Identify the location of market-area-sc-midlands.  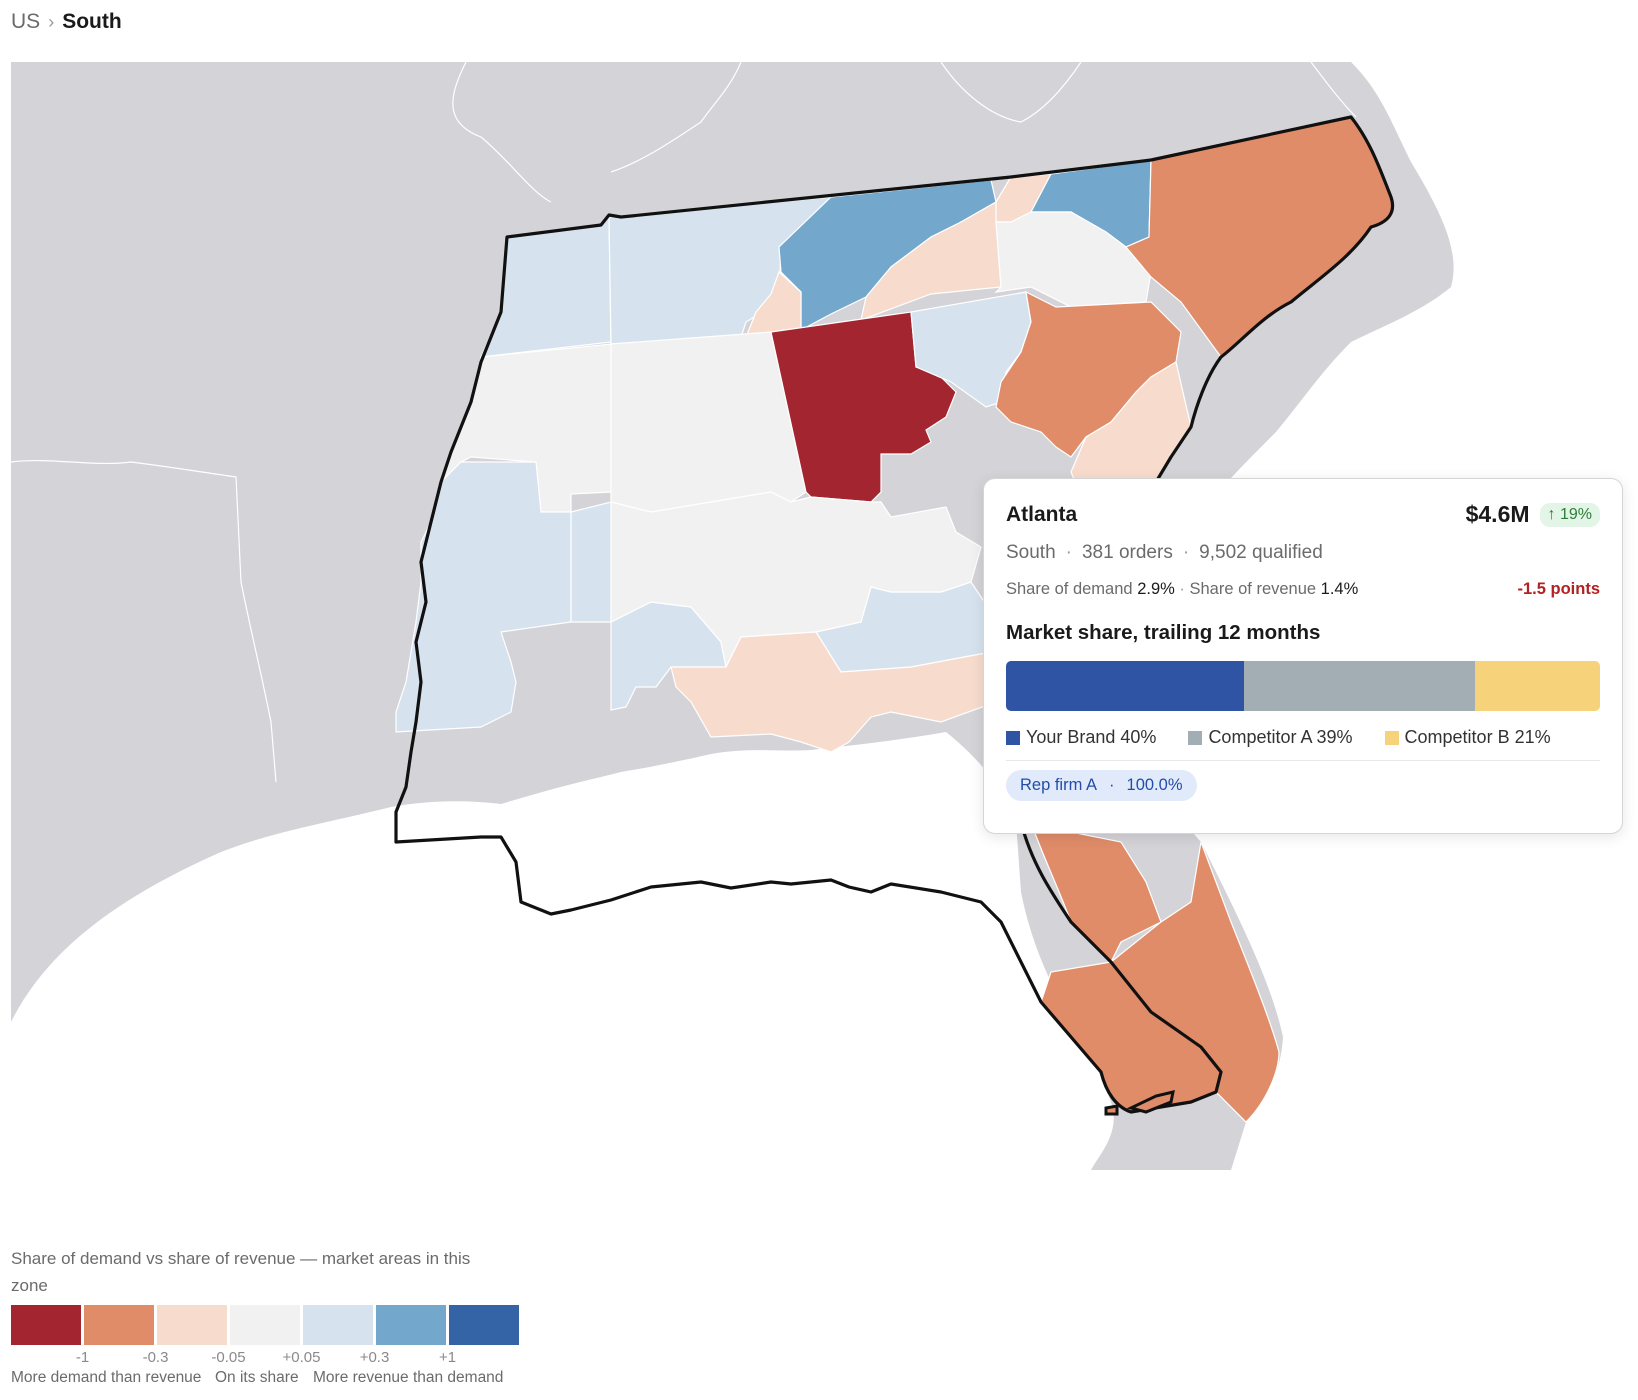
(1088, 374).